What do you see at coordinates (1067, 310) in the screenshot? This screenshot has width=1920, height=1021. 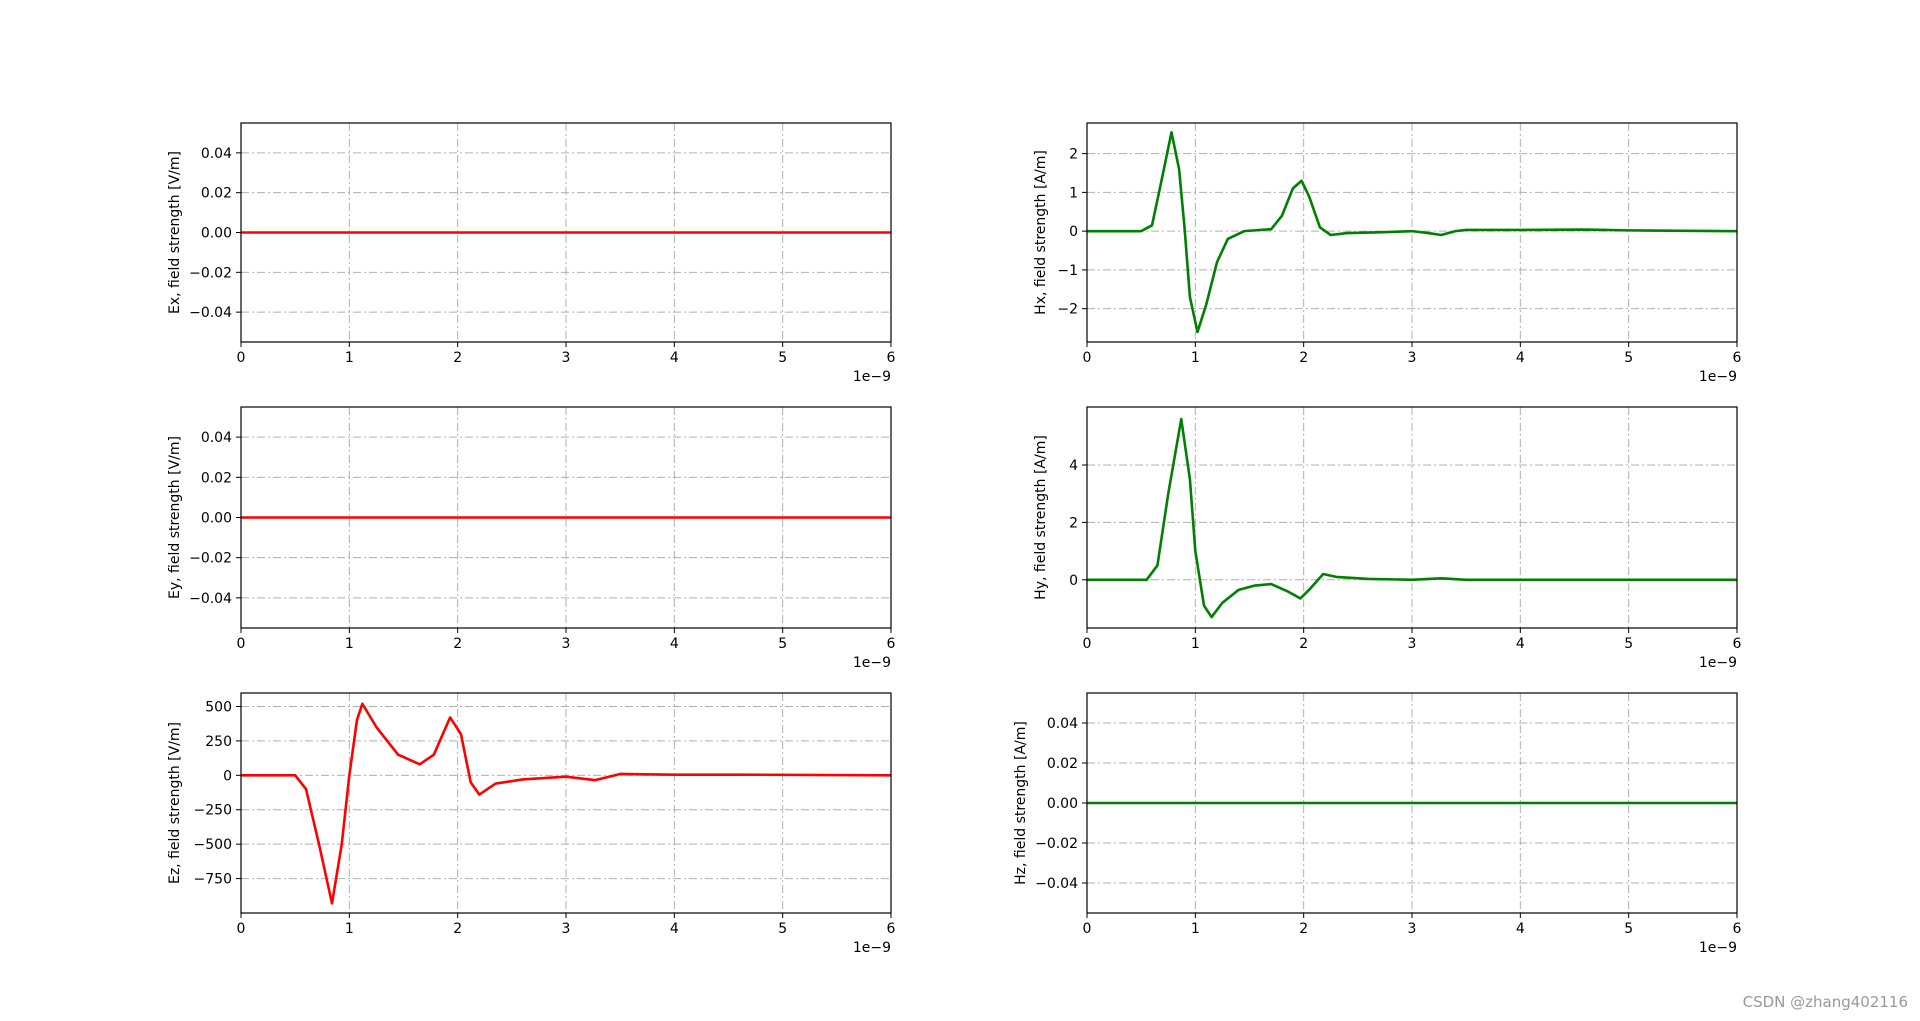 I see `y-tick-label: −2` at bounding box center [1067, 310].